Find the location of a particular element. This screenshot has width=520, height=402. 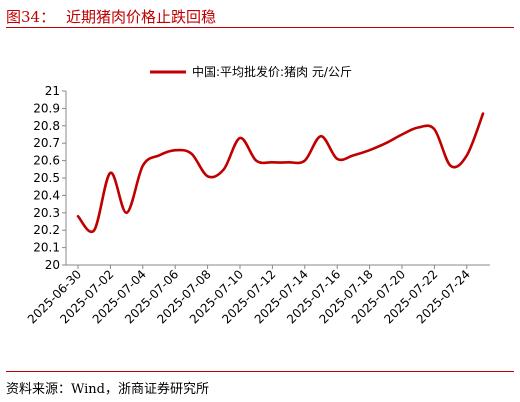

legend: 中国:平均批发价:猪肉 元/公斤 is located at coordinates (251, 71).